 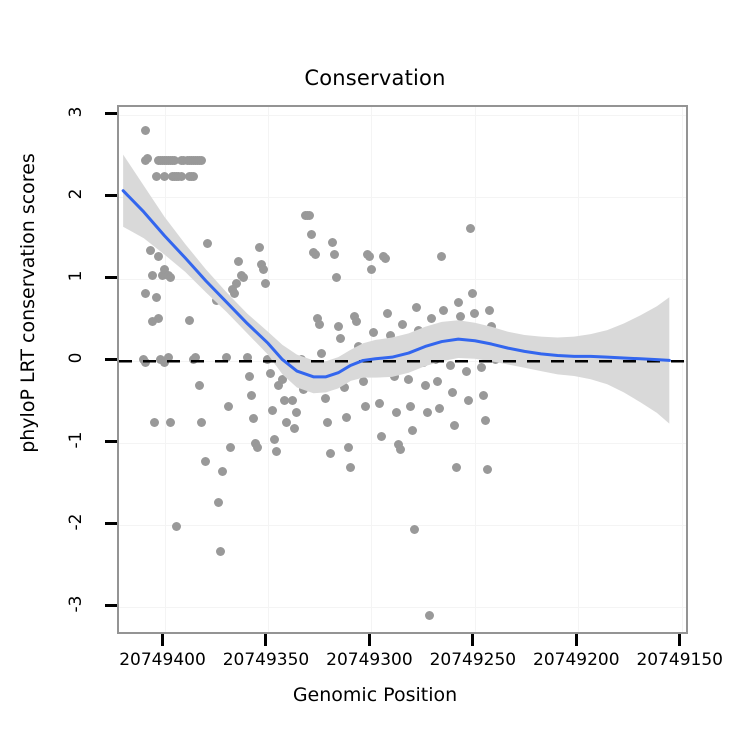 What do you see at coordinates (76, 276) in the screenshot?
I see `y-tick-label: 1` at bounding box center [76, 276].